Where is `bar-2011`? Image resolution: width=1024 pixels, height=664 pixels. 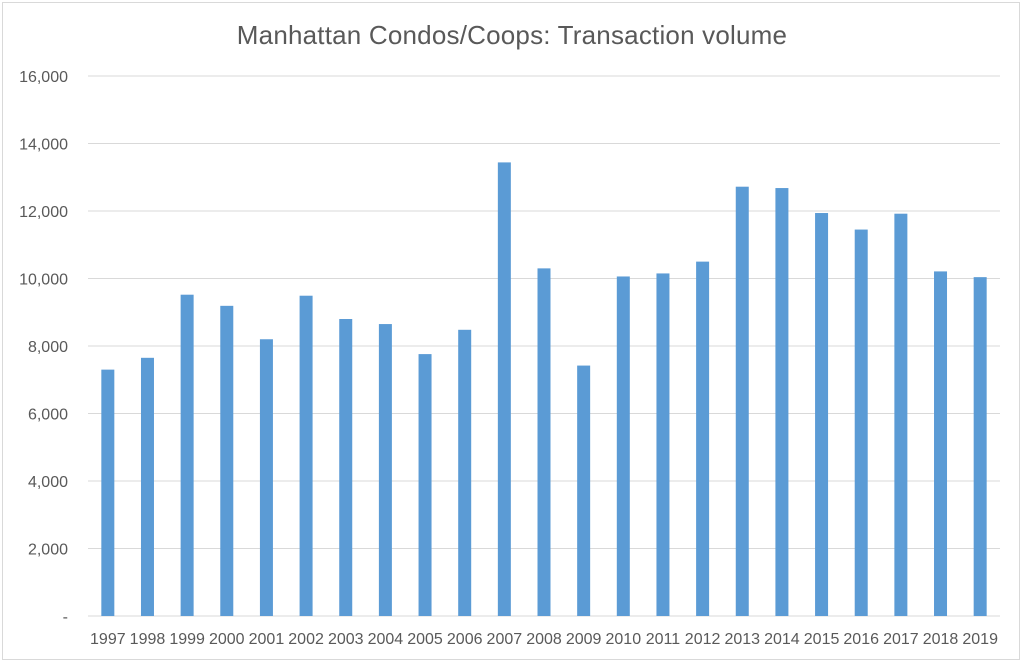 bar-2011 is located at coordinates (663, 444).